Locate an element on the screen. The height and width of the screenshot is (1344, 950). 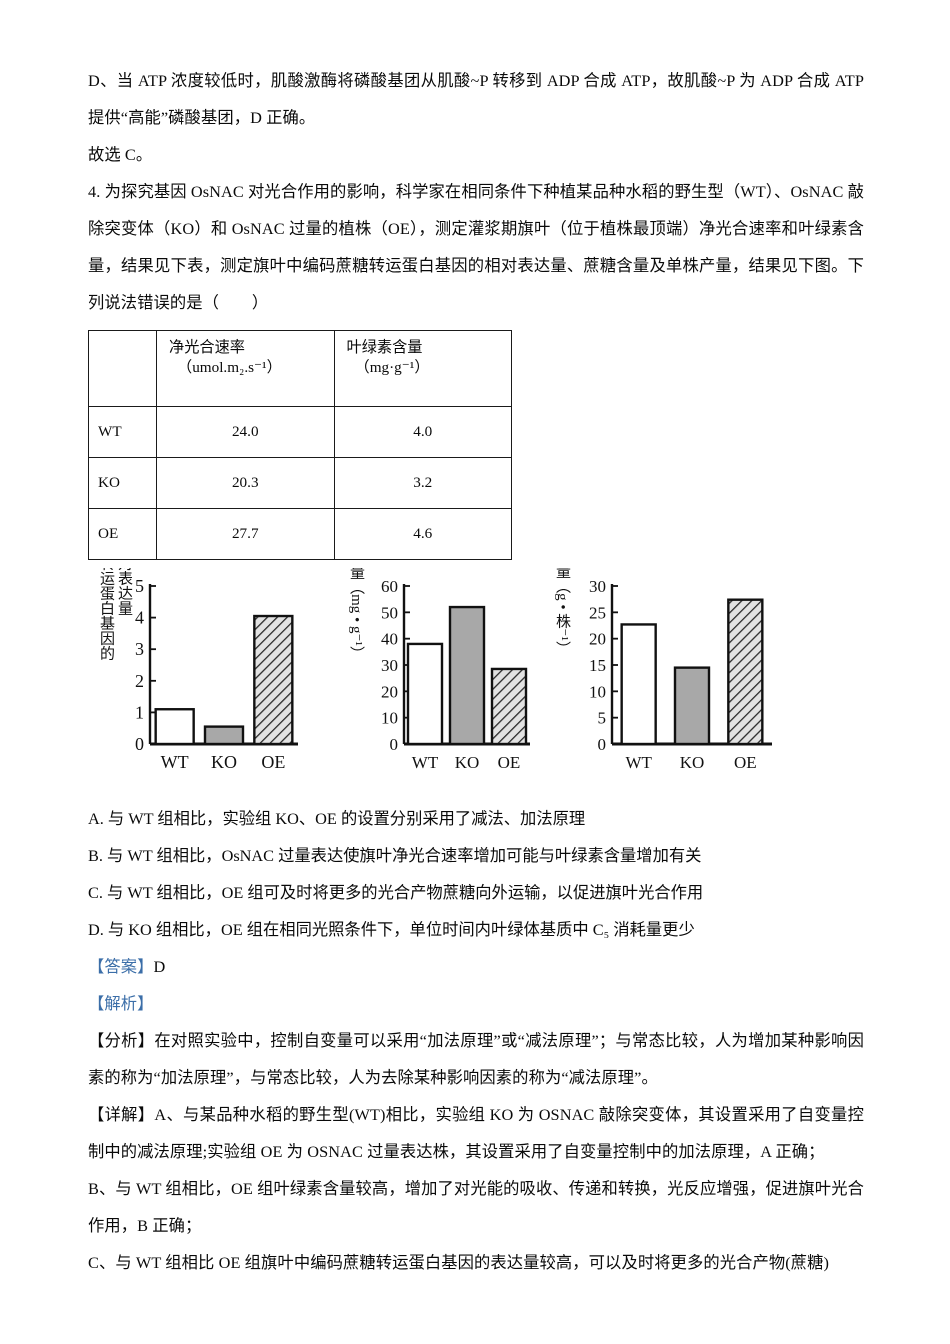
col2-unit: （mg·g⁻¹） is located at coordinates (392, 367).